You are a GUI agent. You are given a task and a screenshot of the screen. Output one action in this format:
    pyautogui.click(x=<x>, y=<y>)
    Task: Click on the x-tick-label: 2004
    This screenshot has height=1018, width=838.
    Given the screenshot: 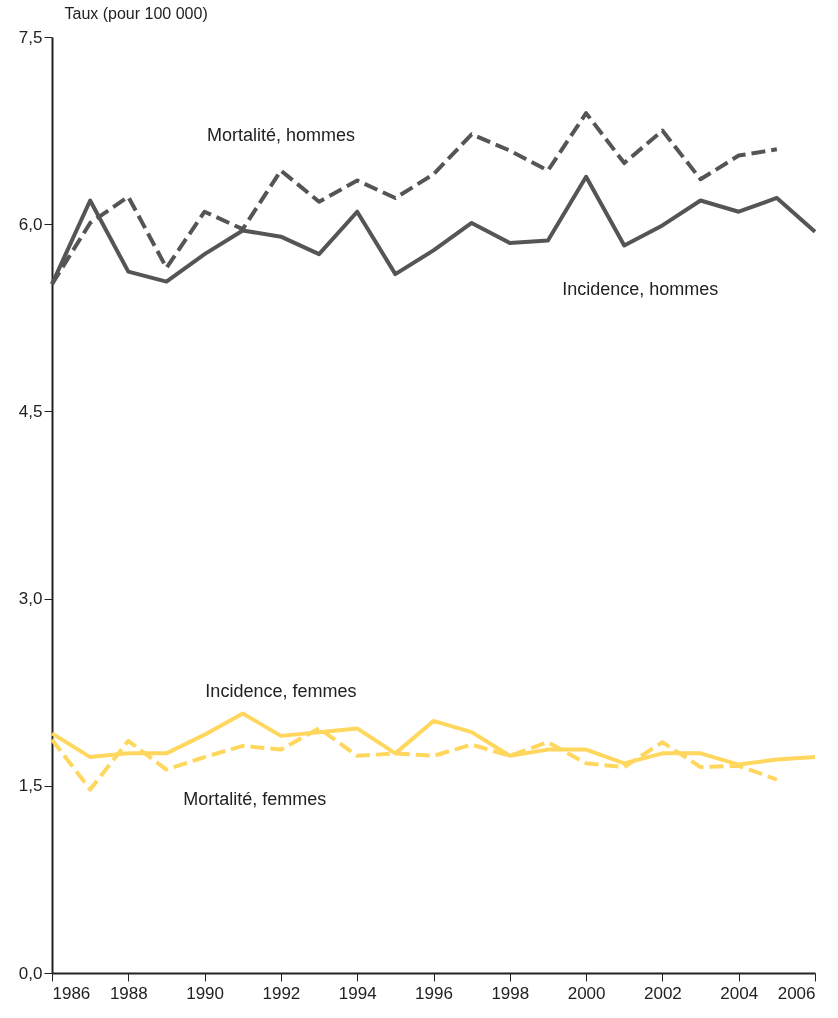 What is the action you would take?
    pyautogui.click(x=739, y=993)
    